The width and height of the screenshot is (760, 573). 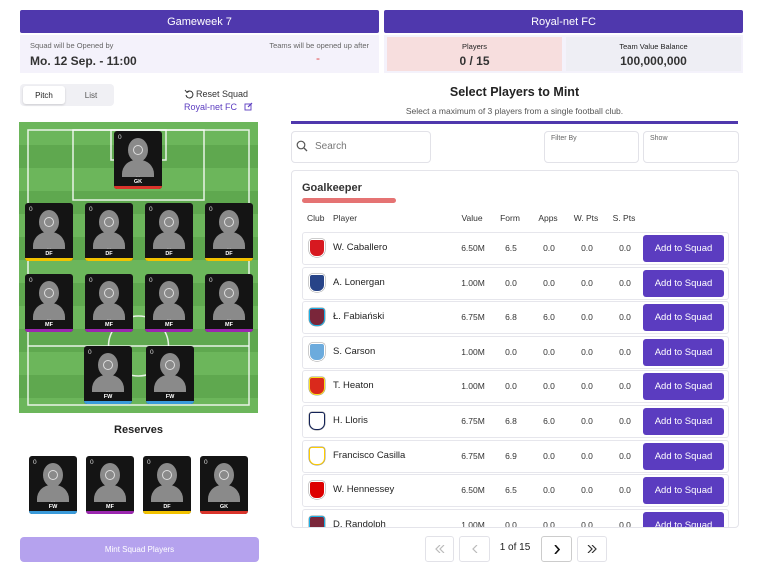 I want to click on first-page, so click(x=439, y=549).